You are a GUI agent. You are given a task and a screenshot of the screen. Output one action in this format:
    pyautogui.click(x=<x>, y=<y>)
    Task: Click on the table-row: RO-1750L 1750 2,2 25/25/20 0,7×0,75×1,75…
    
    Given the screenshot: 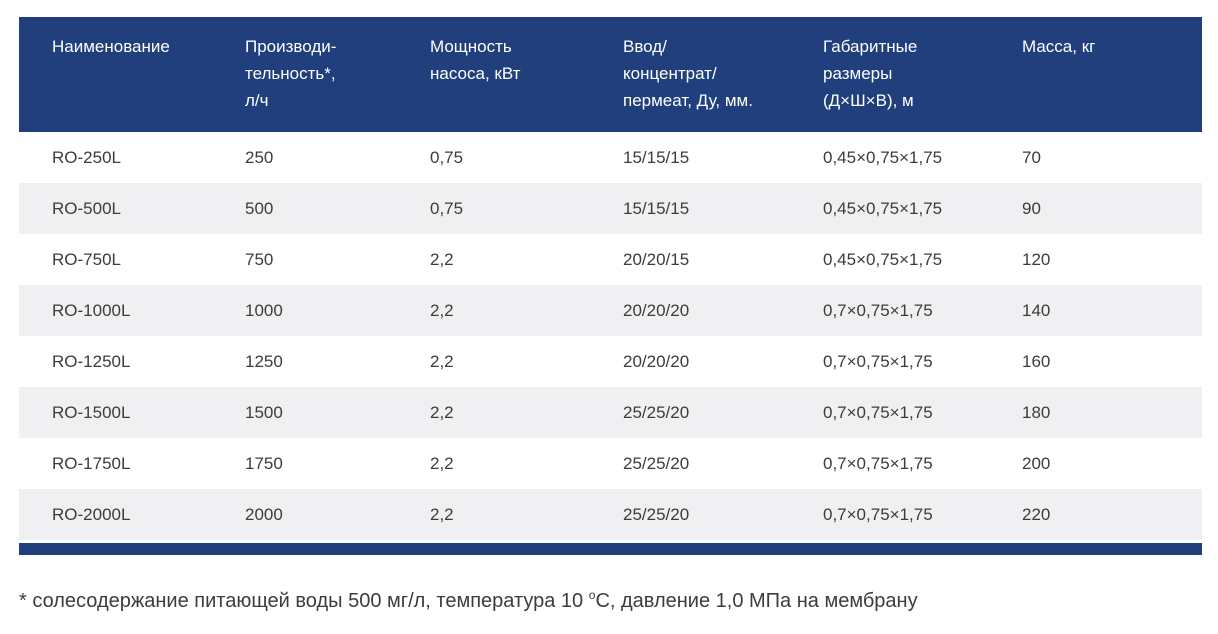 What is the action you would take?
    pyautogui.click(x=610, y=463)
    